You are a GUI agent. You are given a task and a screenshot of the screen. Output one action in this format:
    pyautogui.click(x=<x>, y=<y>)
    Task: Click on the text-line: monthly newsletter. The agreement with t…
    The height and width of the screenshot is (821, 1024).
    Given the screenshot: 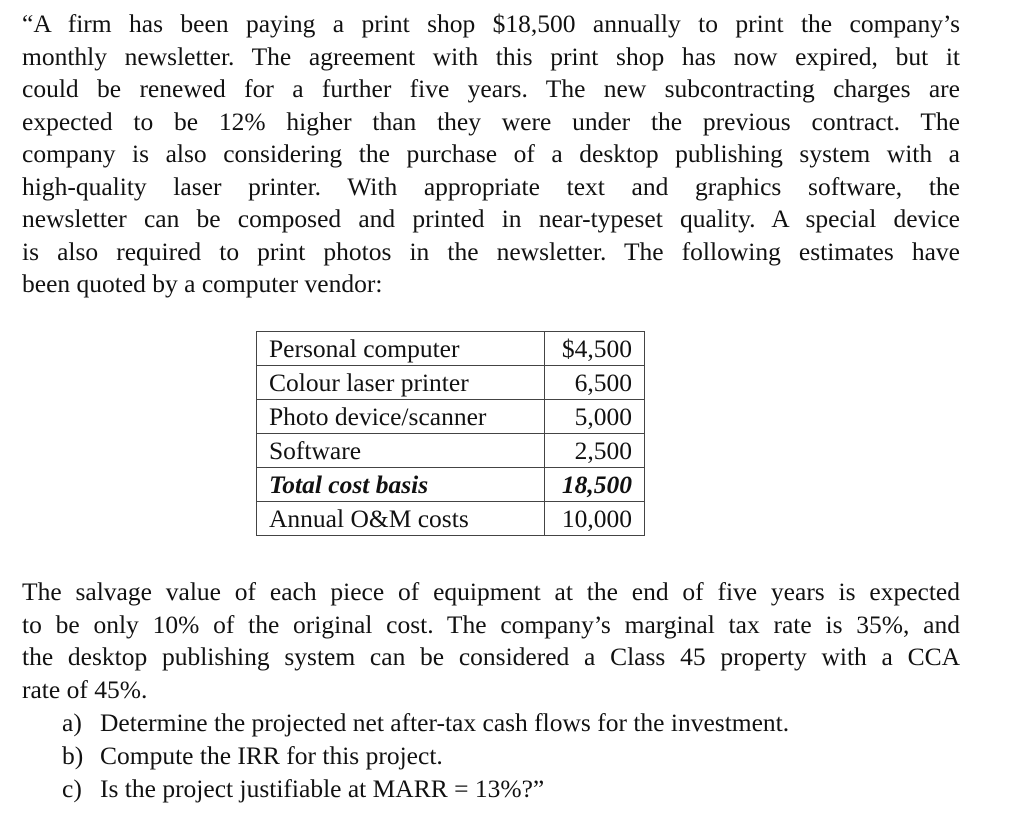 What is the action you would take?
    pyautogui.click(x=491, y=56)
    